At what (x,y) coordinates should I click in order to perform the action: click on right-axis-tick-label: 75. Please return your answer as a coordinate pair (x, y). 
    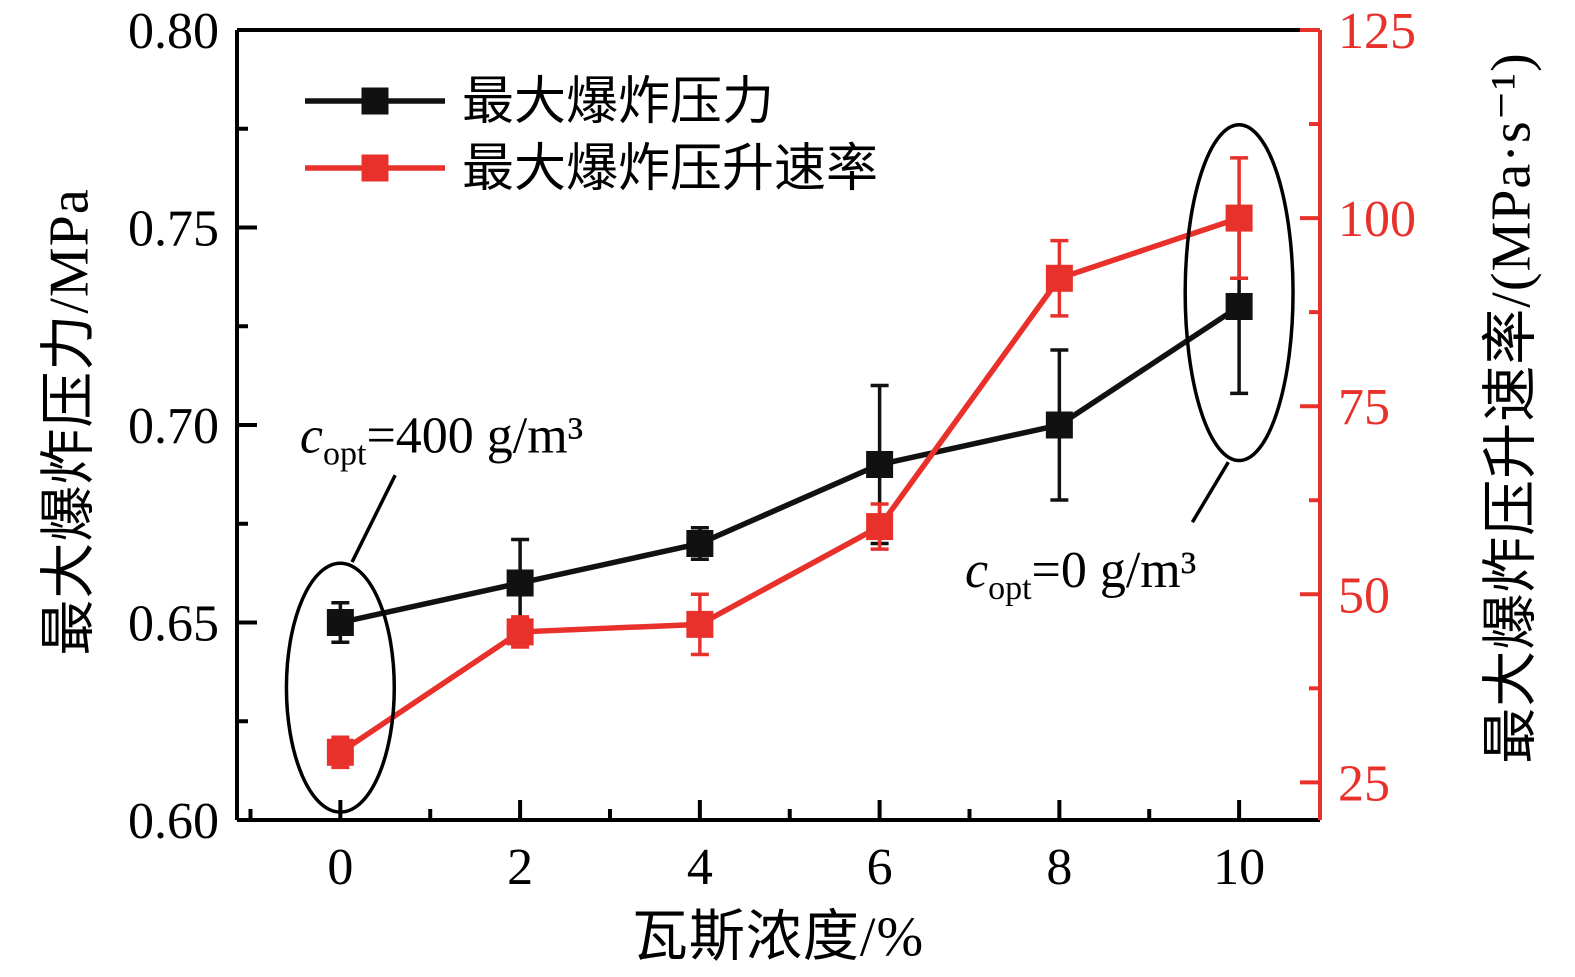
    Looking at the image, I should click on (1364, 407).